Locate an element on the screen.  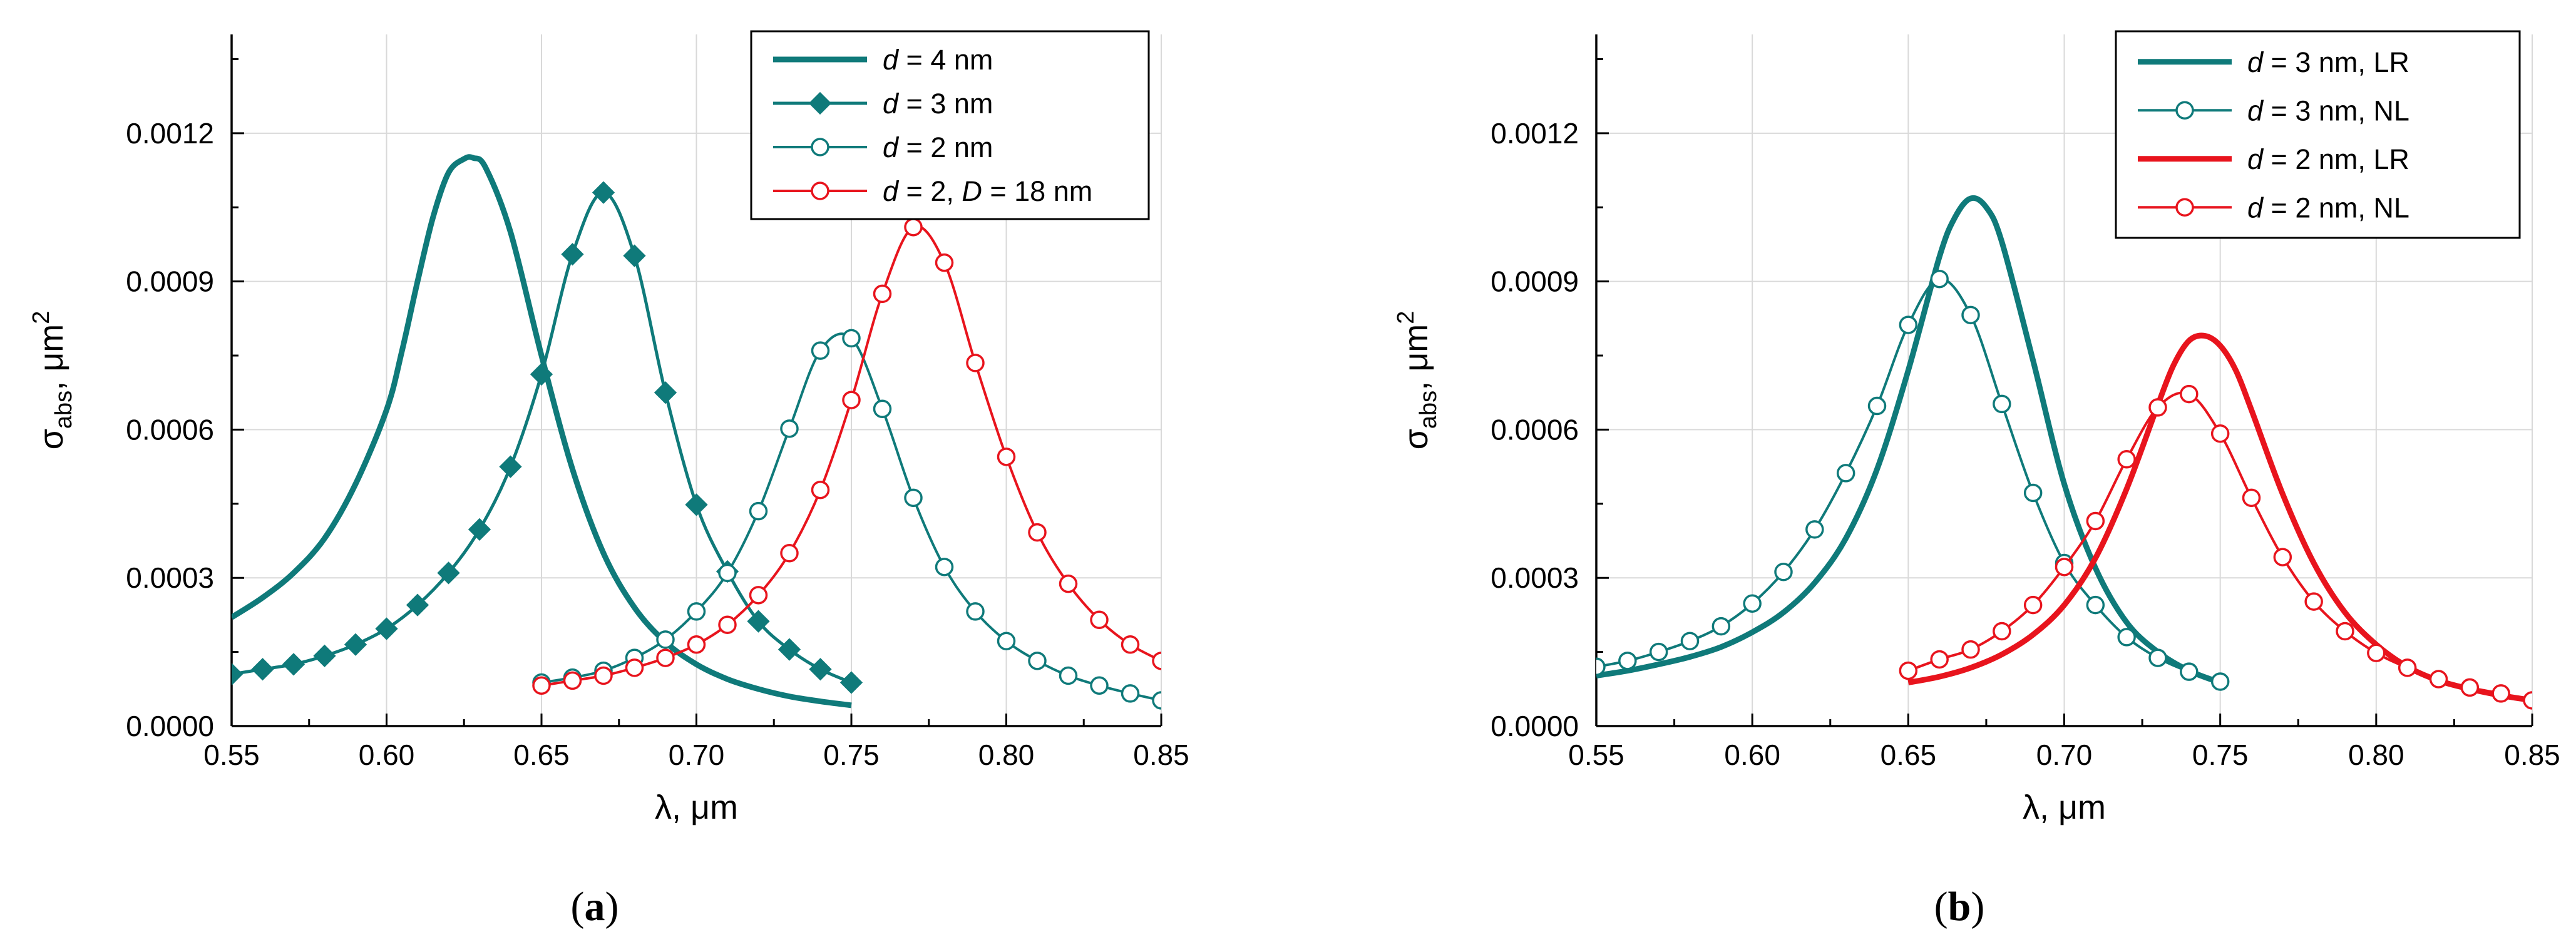
panel-a-y-tick-label: 0.0000 is located at coordinates (170, 726).